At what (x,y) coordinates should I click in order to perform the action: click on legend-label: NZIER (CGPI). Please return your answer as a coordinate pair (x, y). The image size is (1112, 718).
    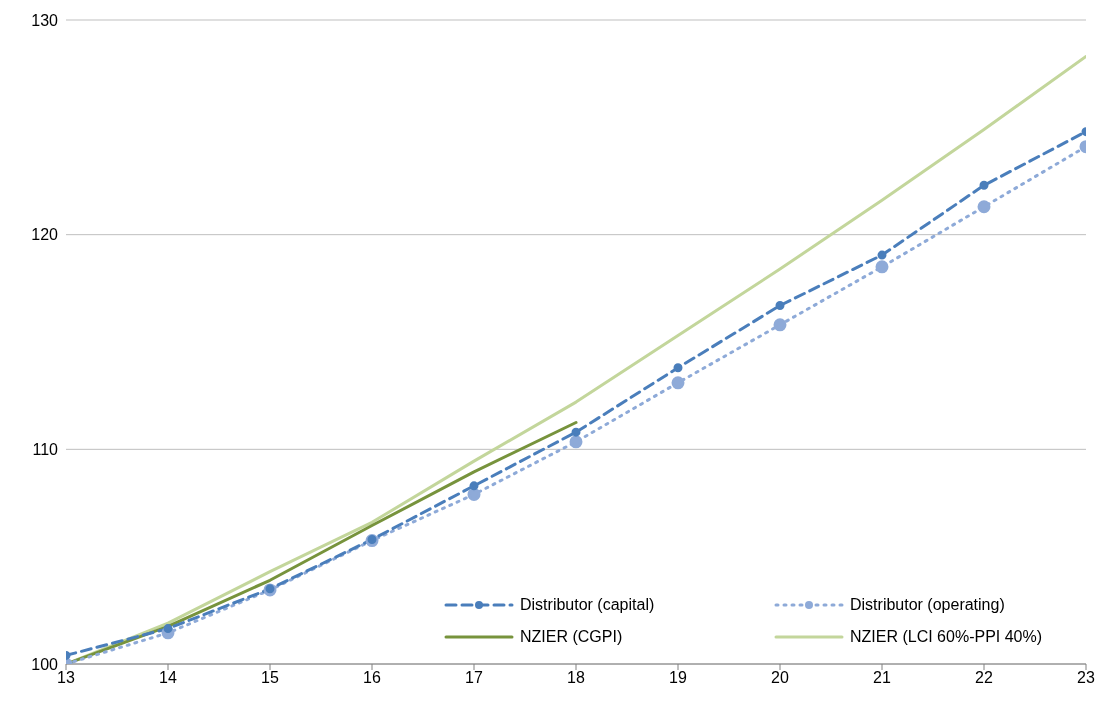
    Looking at the image, I should click on (571, 637).